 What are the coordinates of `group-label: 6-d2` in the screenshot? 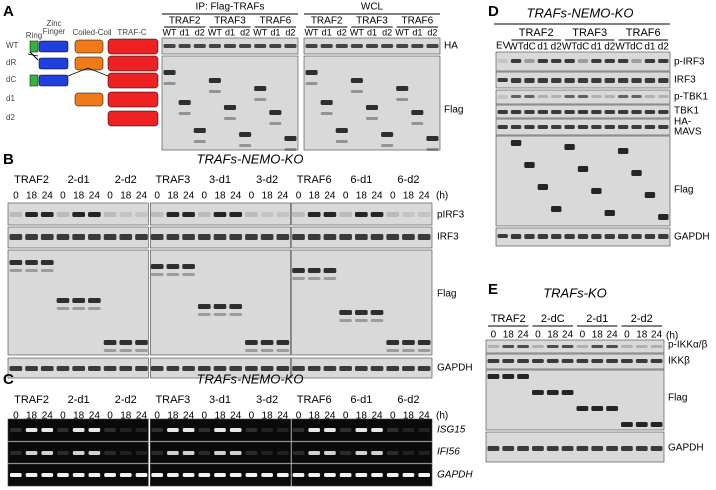 It's located at (408, 400).